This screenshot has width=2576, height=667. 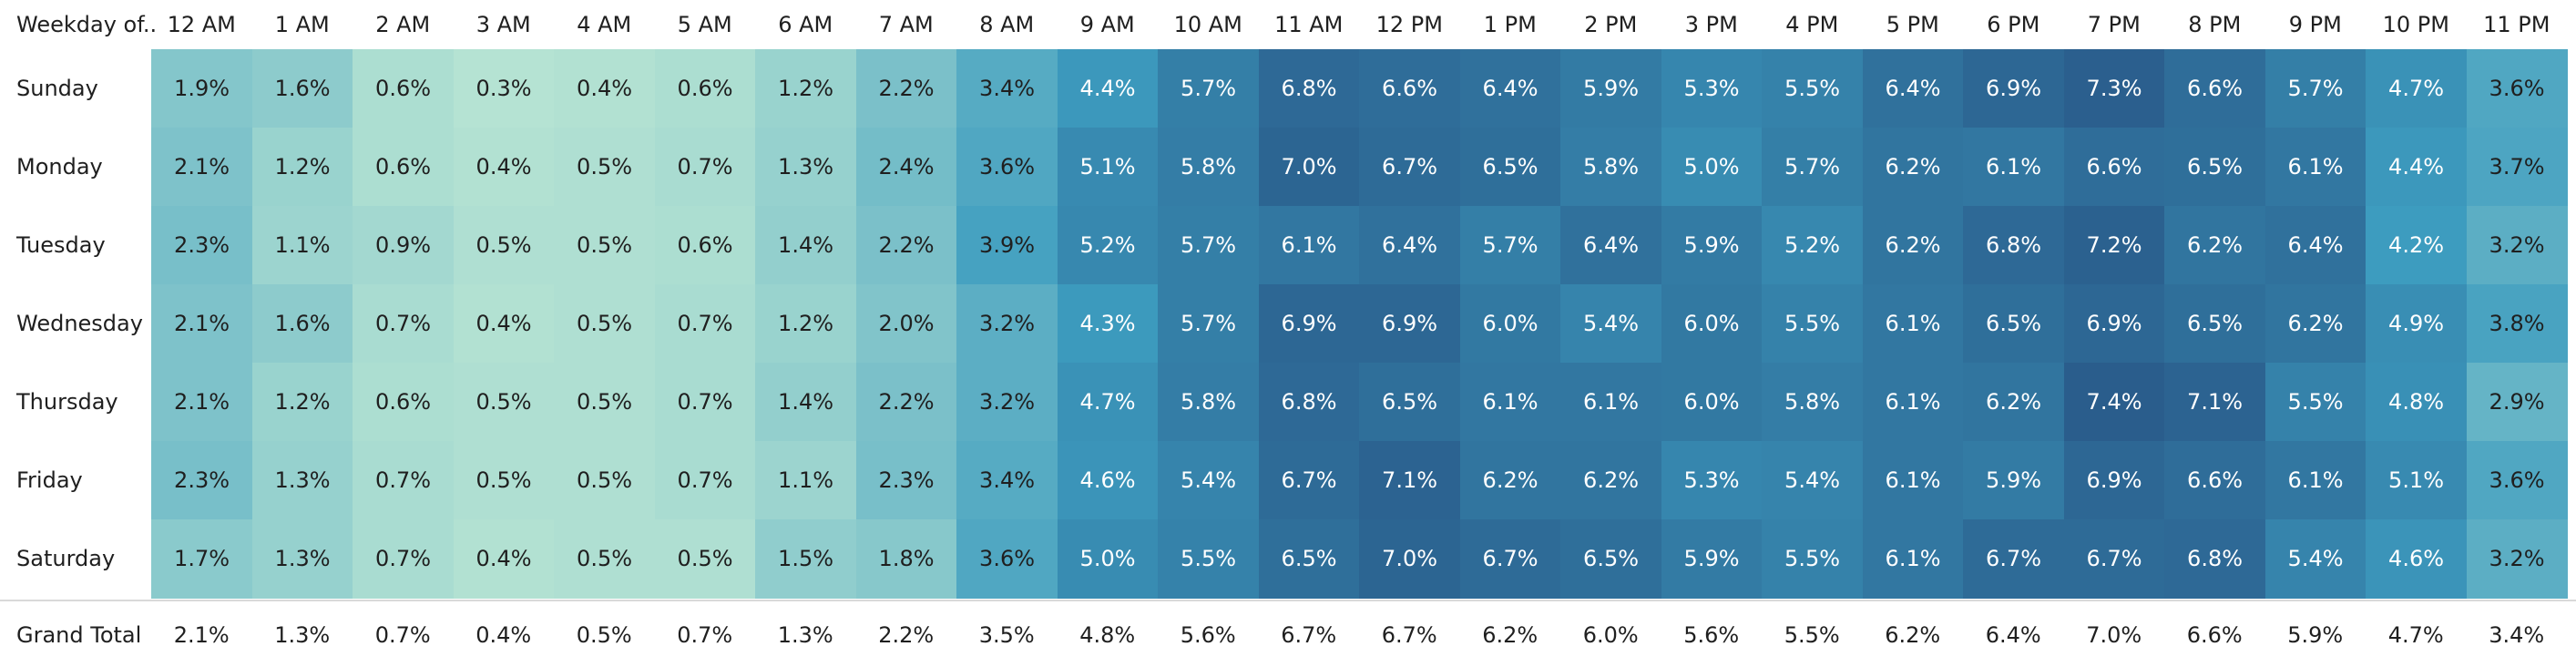 I want to click on heatmap-cell: 6.0%, so click(x=1712, y=324).